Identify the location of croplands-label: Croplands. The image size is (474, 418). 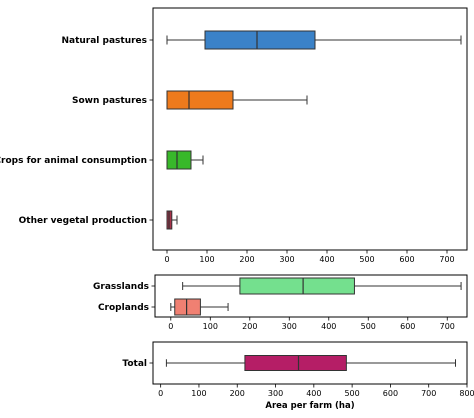
(123, 308).